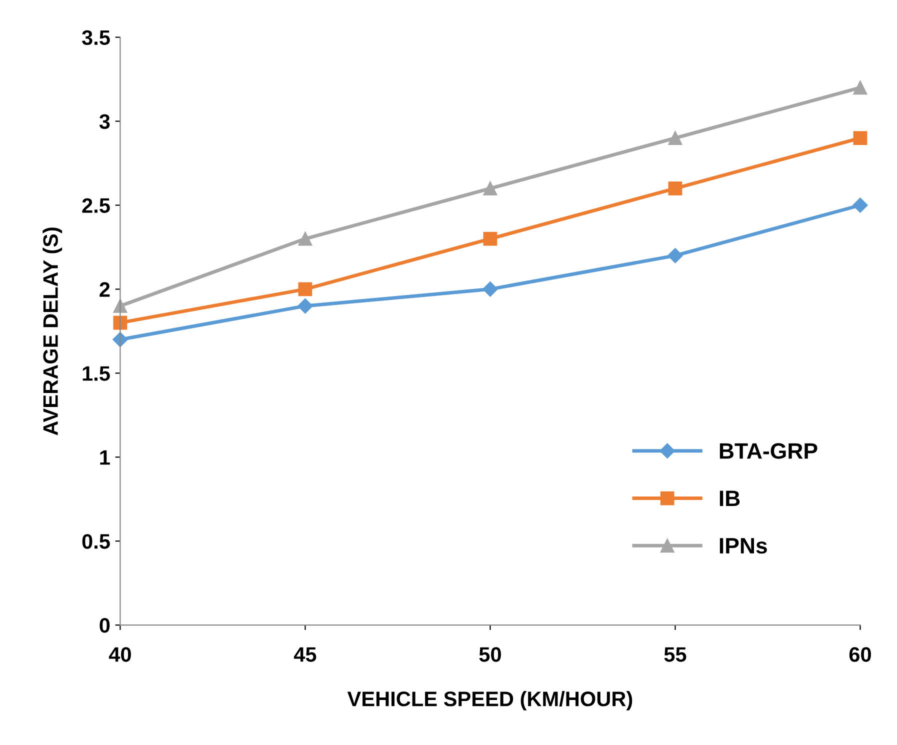 Image resolution: width=897 pixels, height=745 pixels. I want to click on y-tick-label: 3.5, so click(96, 38).